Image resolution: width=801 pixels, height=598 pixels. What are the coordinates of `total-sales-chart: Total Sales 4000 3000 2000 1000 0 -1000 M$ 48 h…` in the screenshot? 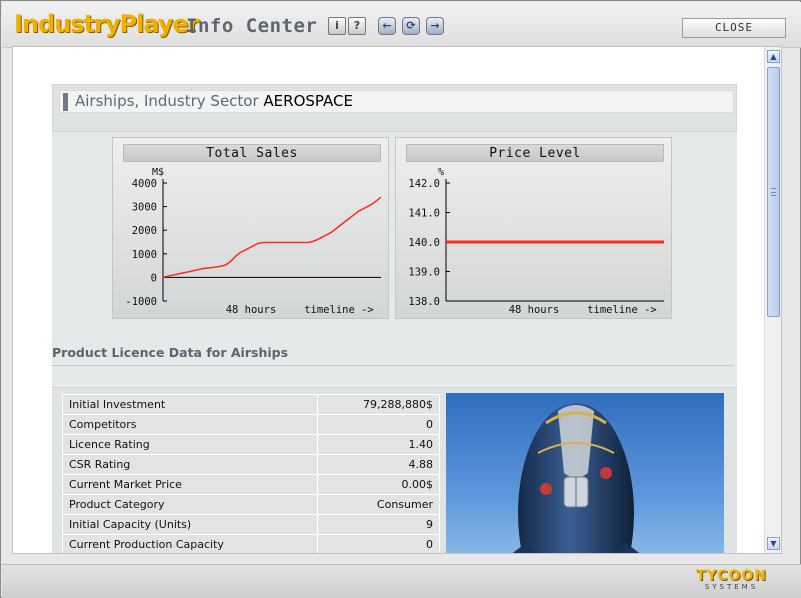 It's located at (250, 228).